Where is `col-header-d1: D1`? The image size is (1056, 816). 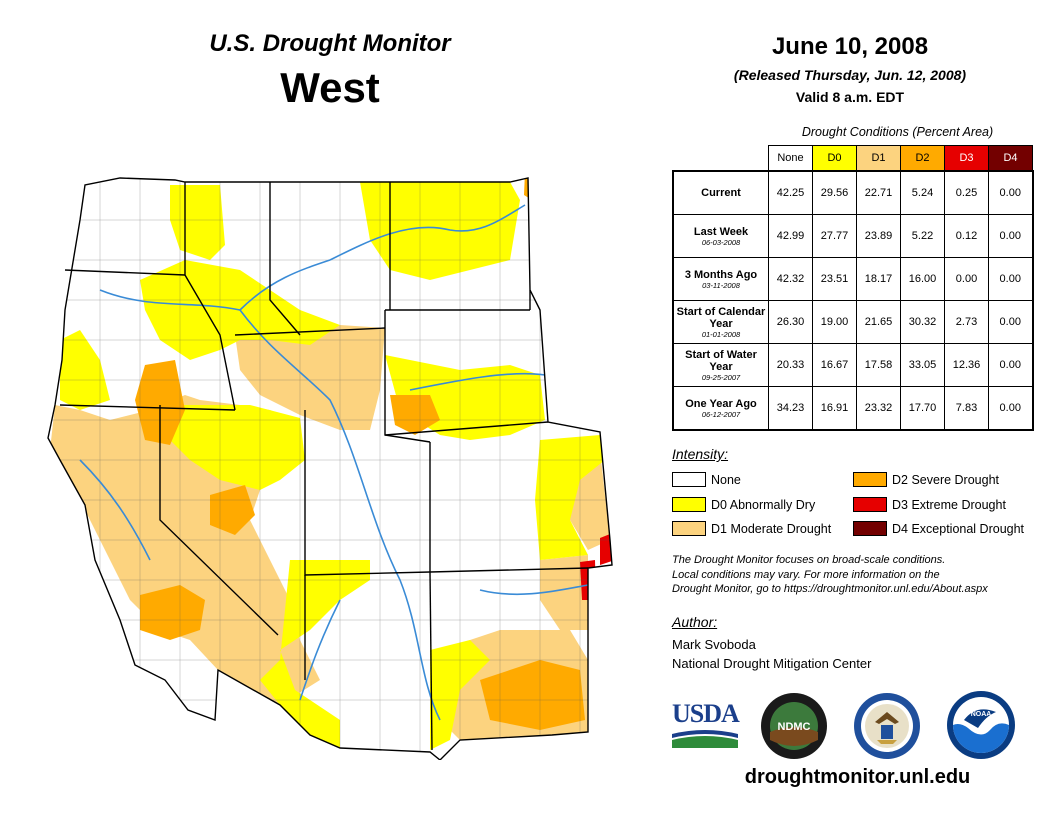
col-header-d1: D1 is located at coordinates (878, 158).